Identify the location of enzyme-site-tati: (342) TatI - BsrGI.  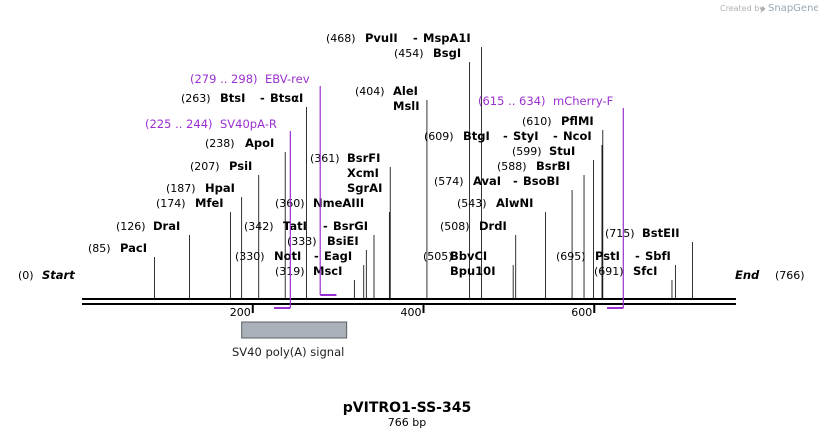
(306, 226).